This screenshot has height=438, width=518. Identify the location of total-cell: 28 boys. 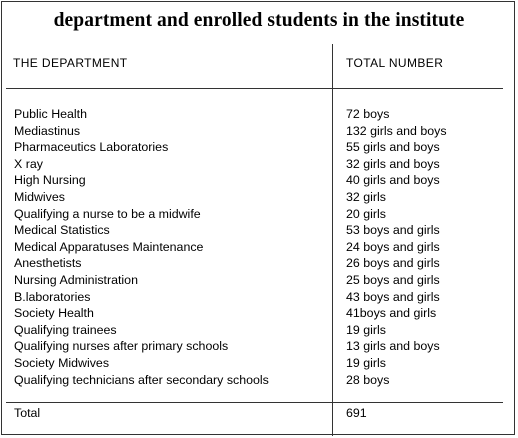
(368, 379).